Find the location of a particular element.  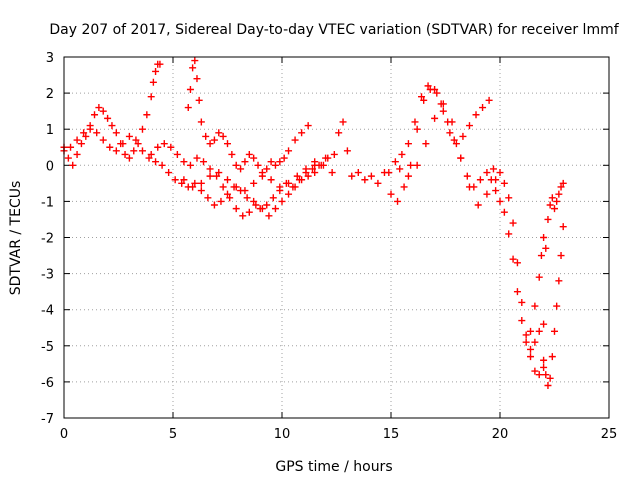

y-tick-label: -4 is located at coordinates (47, 311).